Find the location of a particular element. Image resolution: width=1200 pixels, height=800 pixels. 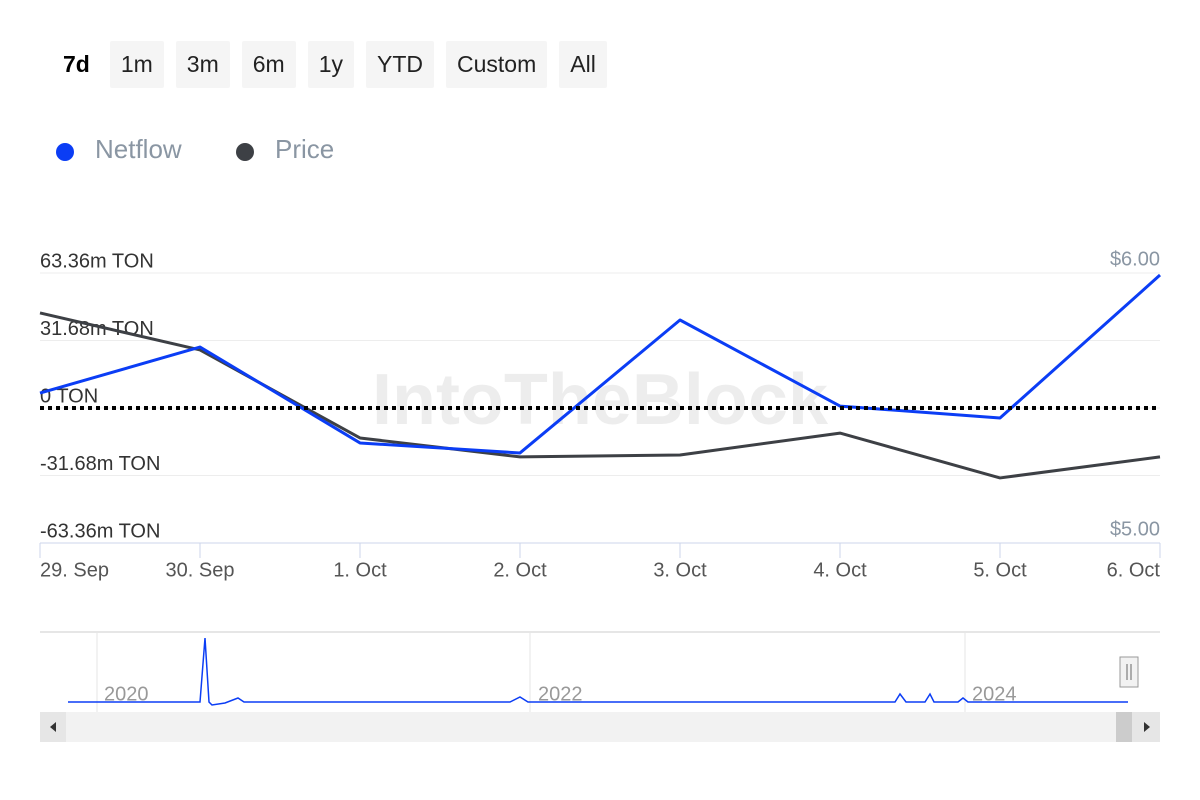

x-tick-label: 29. Sep is located at coordinates (74, 570).